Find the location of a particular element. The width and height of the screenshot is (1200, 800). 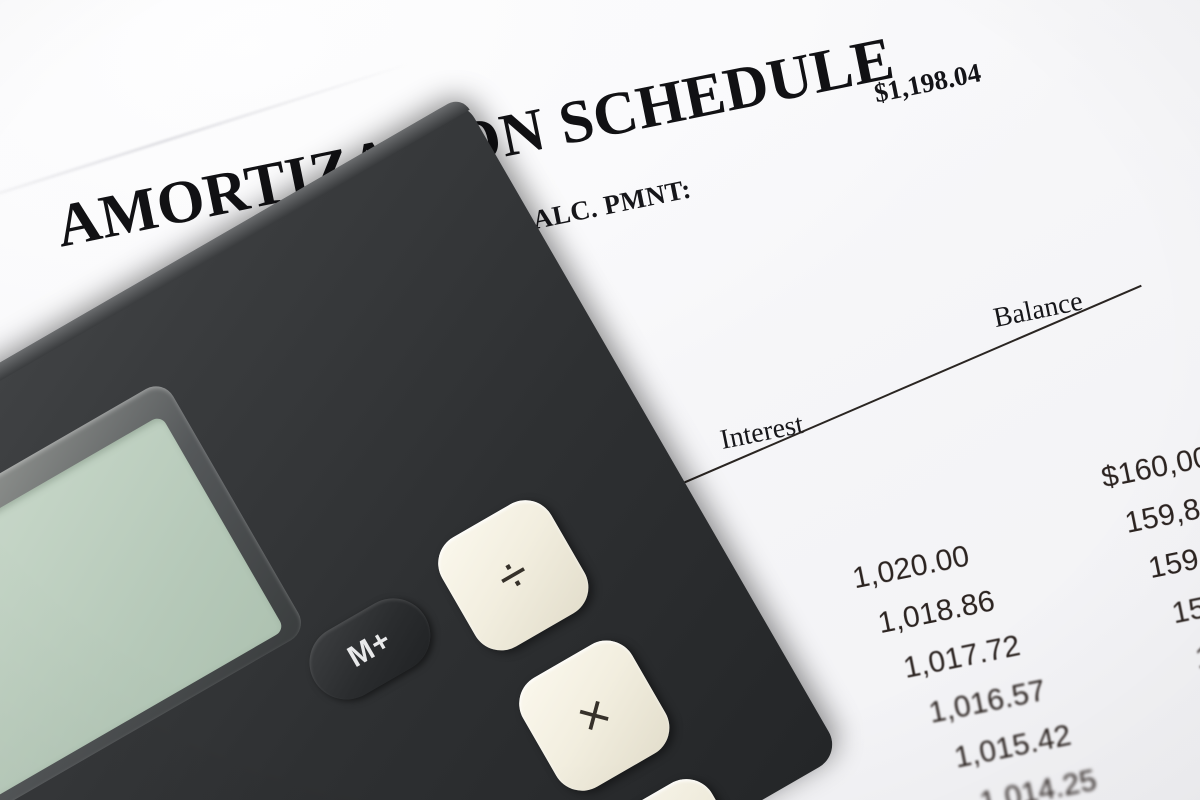

calculator-display-bezel is located at coordinates (154, 589).